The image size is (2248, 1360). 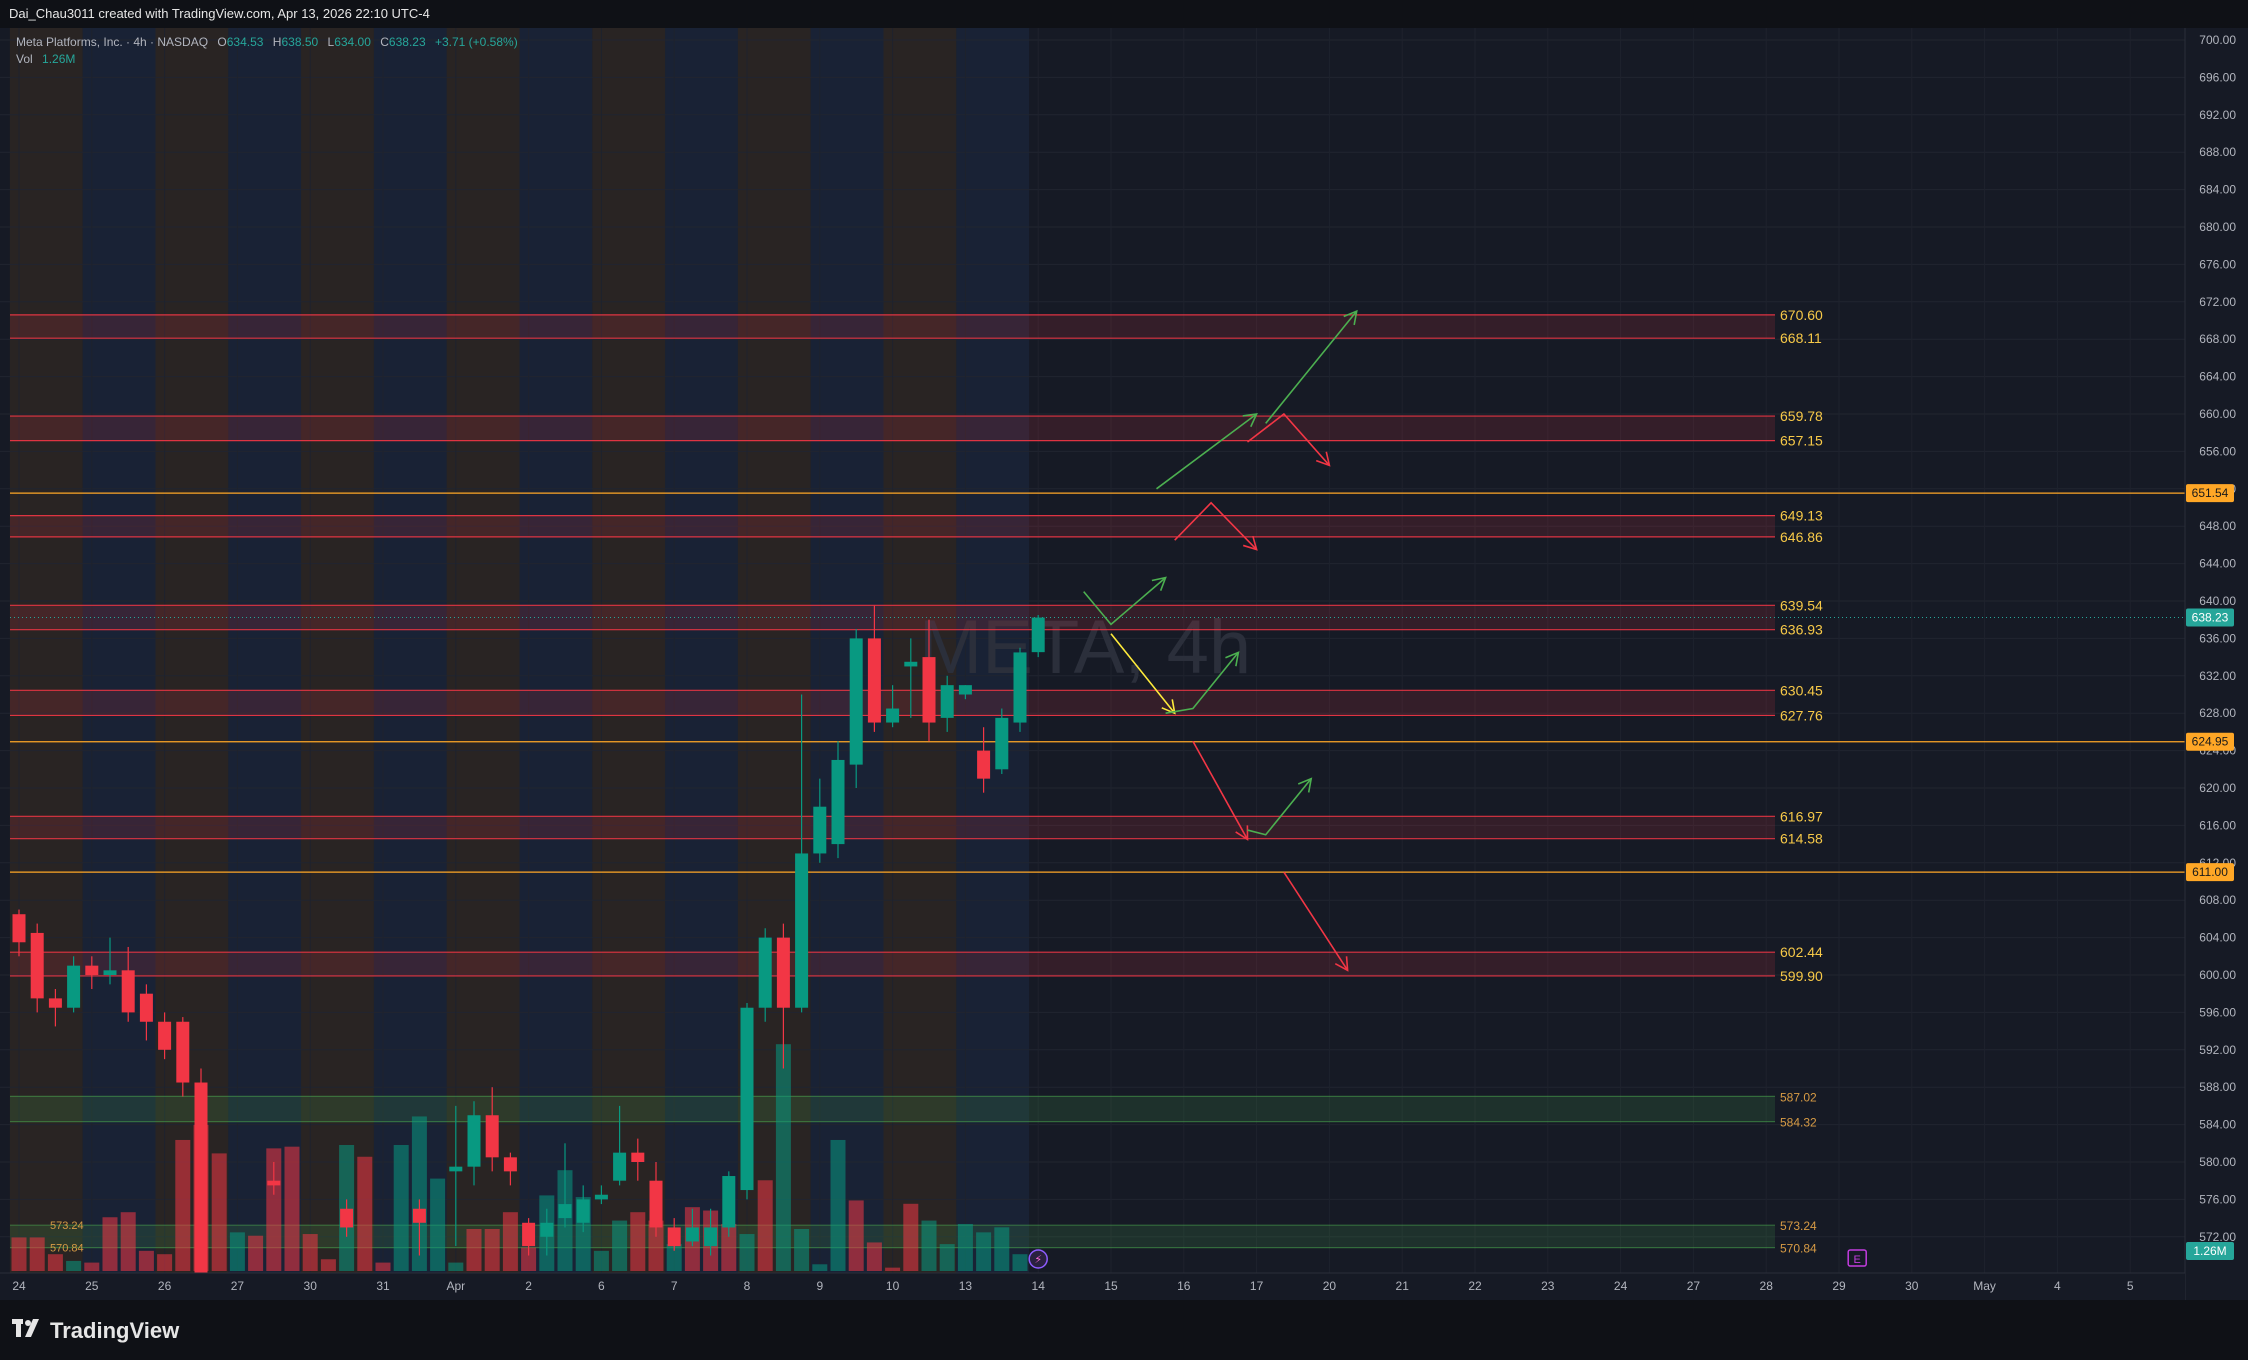 What do you see at coordinates (2217, 115) in the screenshot?
I see `price-tick: 692.00` at bounding box center [2217, 115].